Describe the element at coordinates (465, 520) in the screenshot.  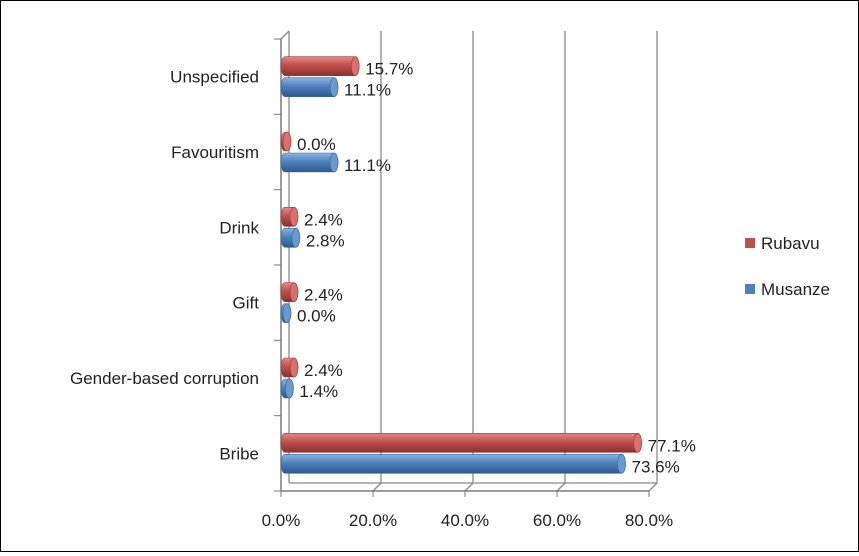
I see `x-tick-label: 40.0%` at that location.